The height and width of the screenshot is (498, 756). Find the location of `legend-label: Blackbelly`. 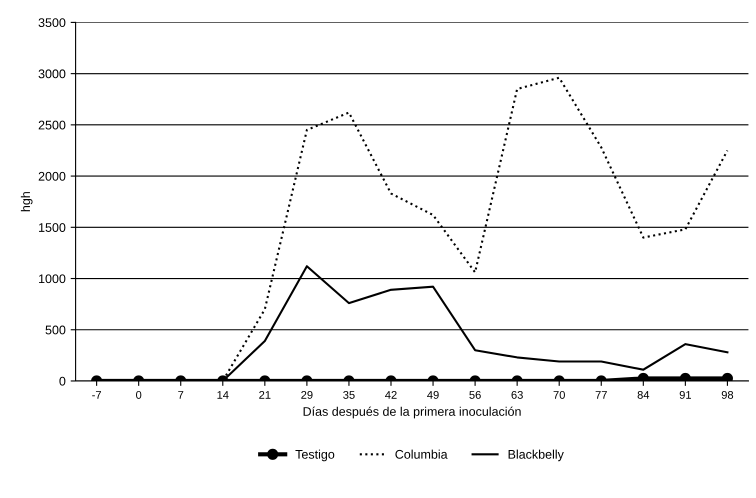

legend-label: Blackbelly is located at coordinates (536, 456).